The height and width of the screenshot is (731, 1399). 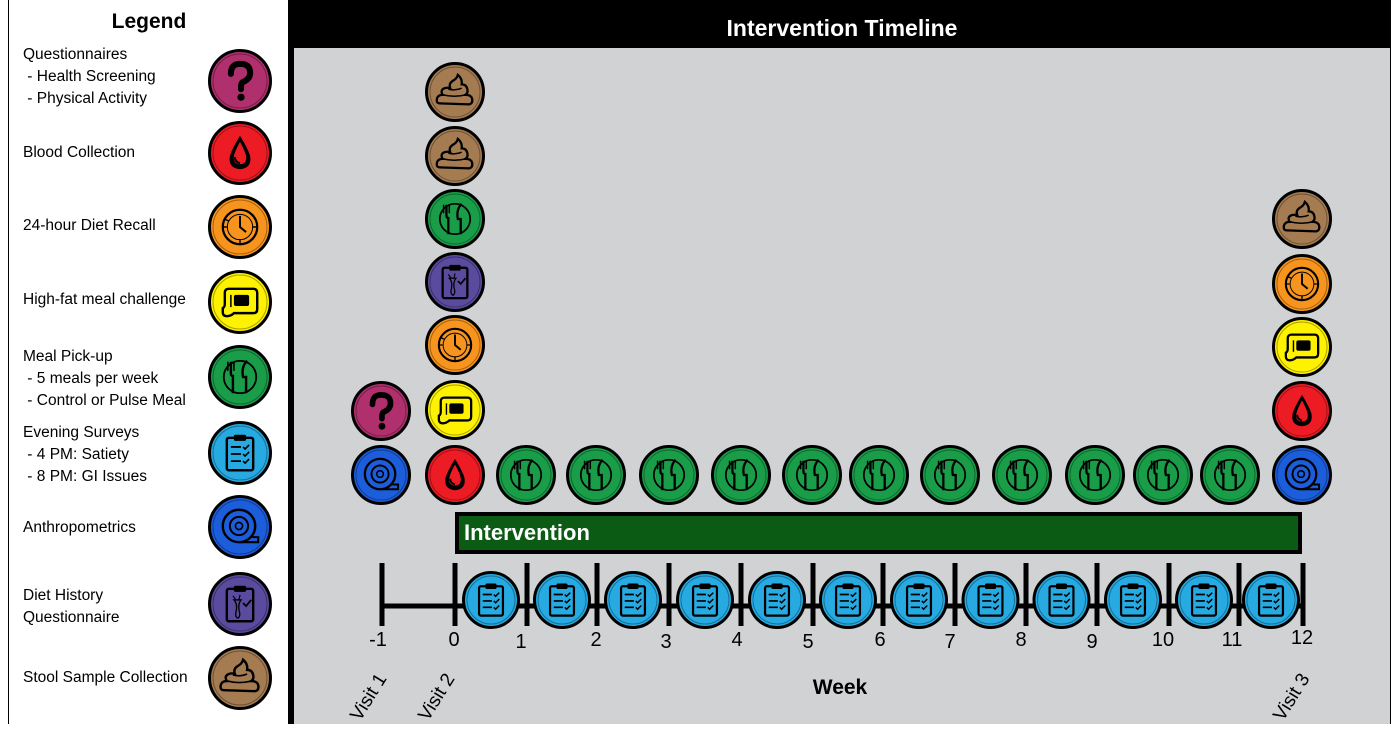 What do you see at coordinates (1232, 640) in the screenshot?
I see `week-label: 11` at bounding box center [1232, 640].